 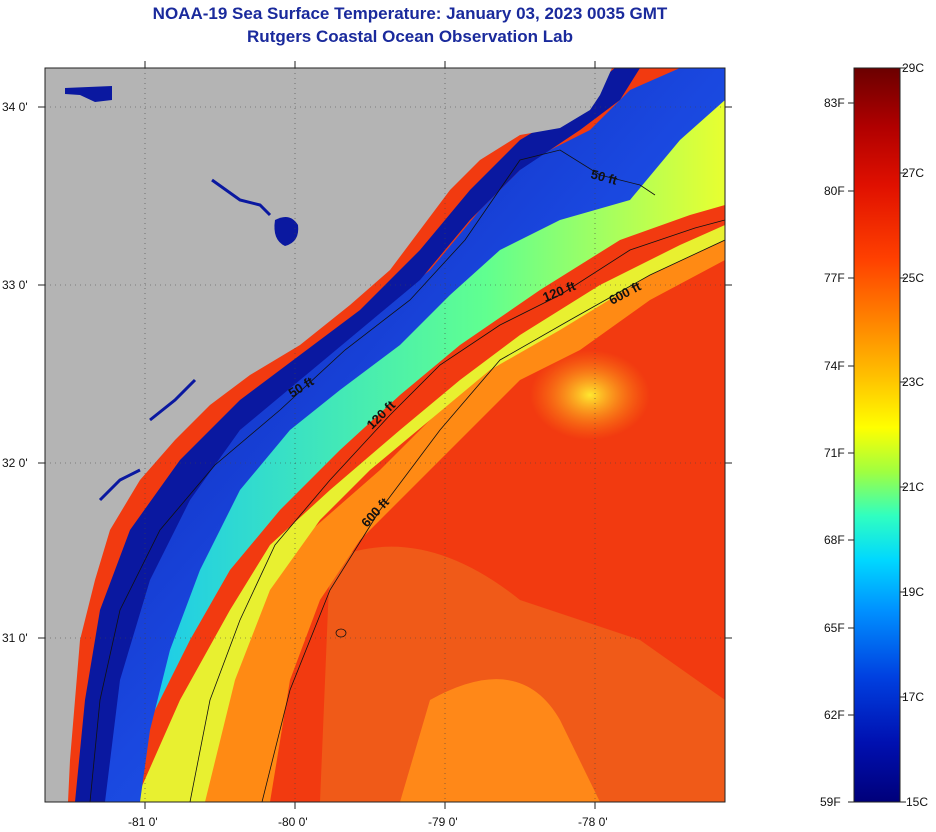 I want to click on fahrenheit-label: 68F, so click(x=834, y=540).